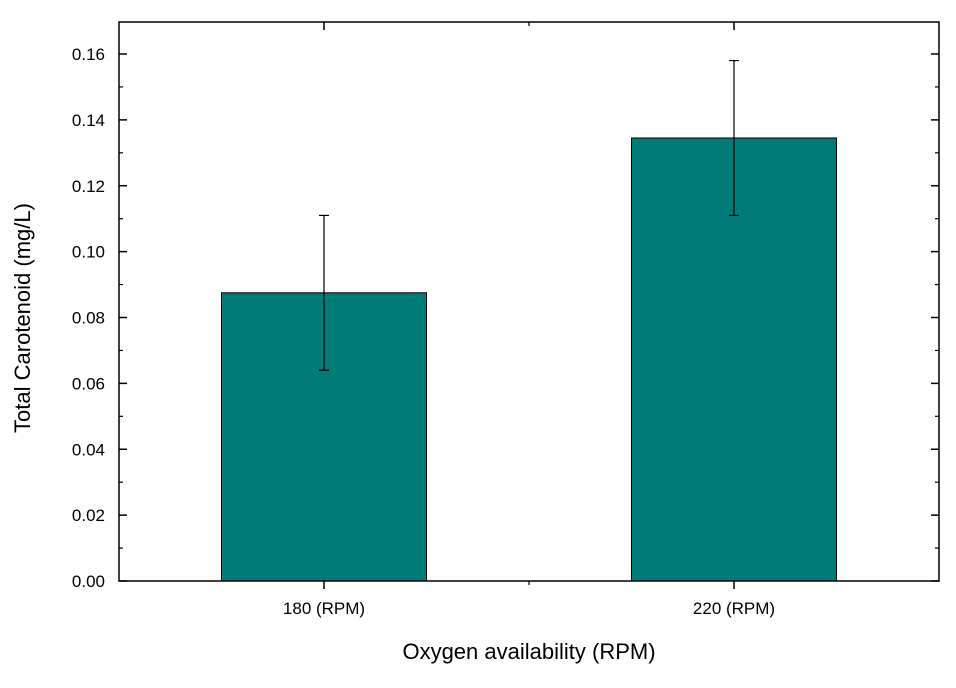  Describe the element at coordinates (88, 186) in the screenshot. I see `y-tick-label: 0.12` at that location.